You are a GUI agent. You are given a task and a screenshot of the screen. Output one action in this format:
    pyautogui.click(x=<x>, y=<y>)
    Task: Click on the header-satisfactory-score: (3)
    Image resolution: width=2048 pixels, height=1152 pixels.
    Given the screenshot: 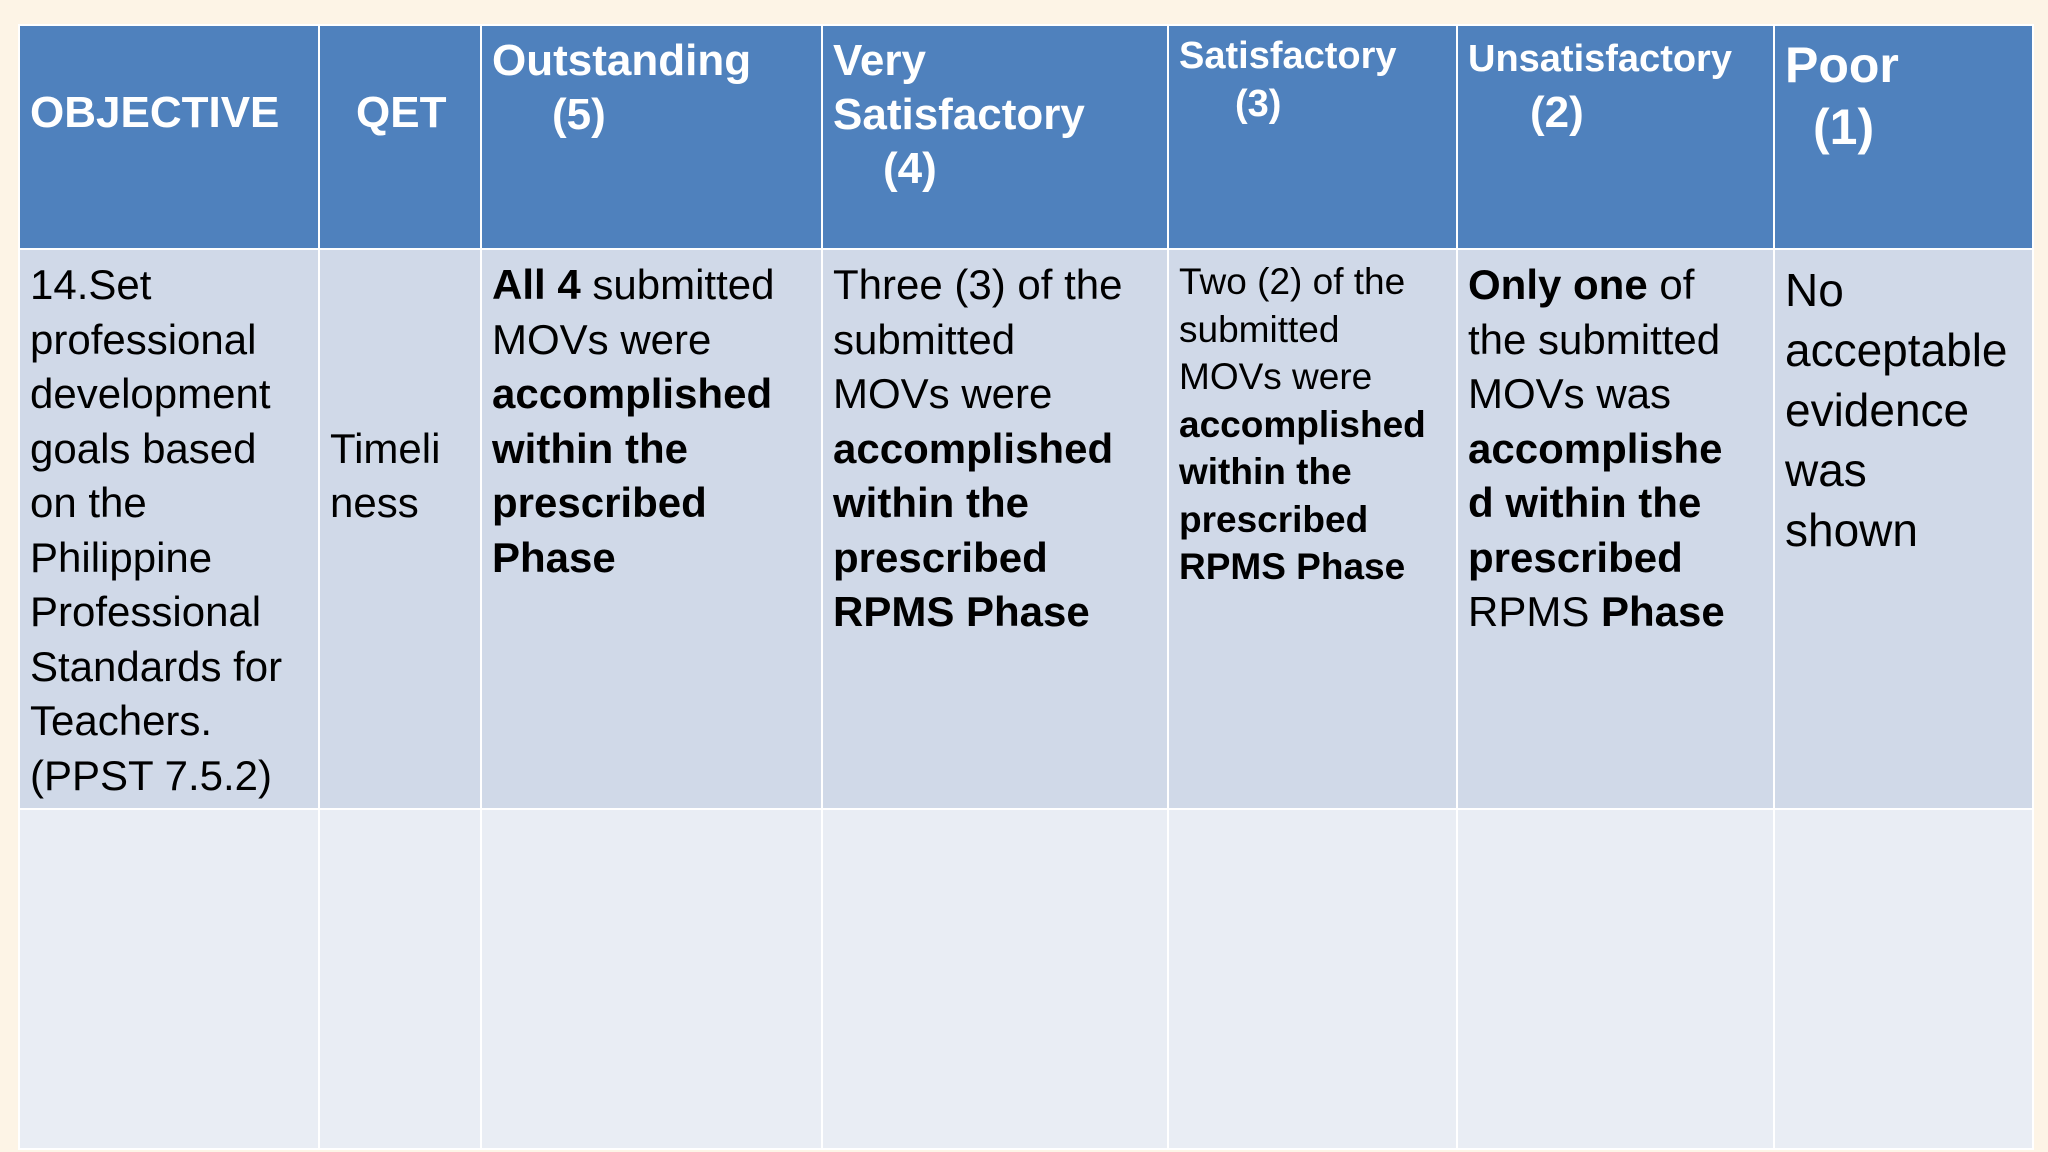 What is the action you would take?
    pyautogui.click(x=1258, y=104)
    